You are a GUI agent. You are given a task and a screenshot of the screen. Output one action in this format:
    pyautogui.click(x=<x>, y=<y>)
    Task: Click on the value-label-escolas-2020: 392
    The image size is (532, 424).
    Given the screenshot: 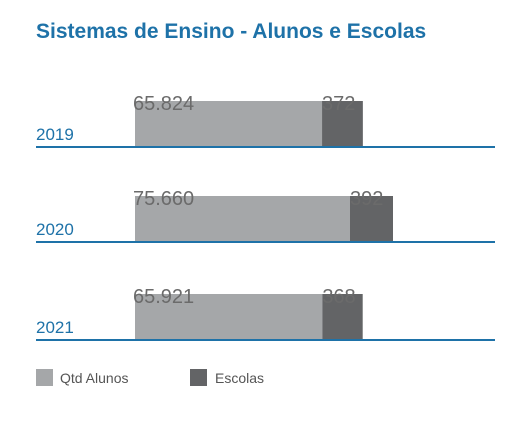 What is the action you would take?
    pyautogui.click(x=366, y=199)
    